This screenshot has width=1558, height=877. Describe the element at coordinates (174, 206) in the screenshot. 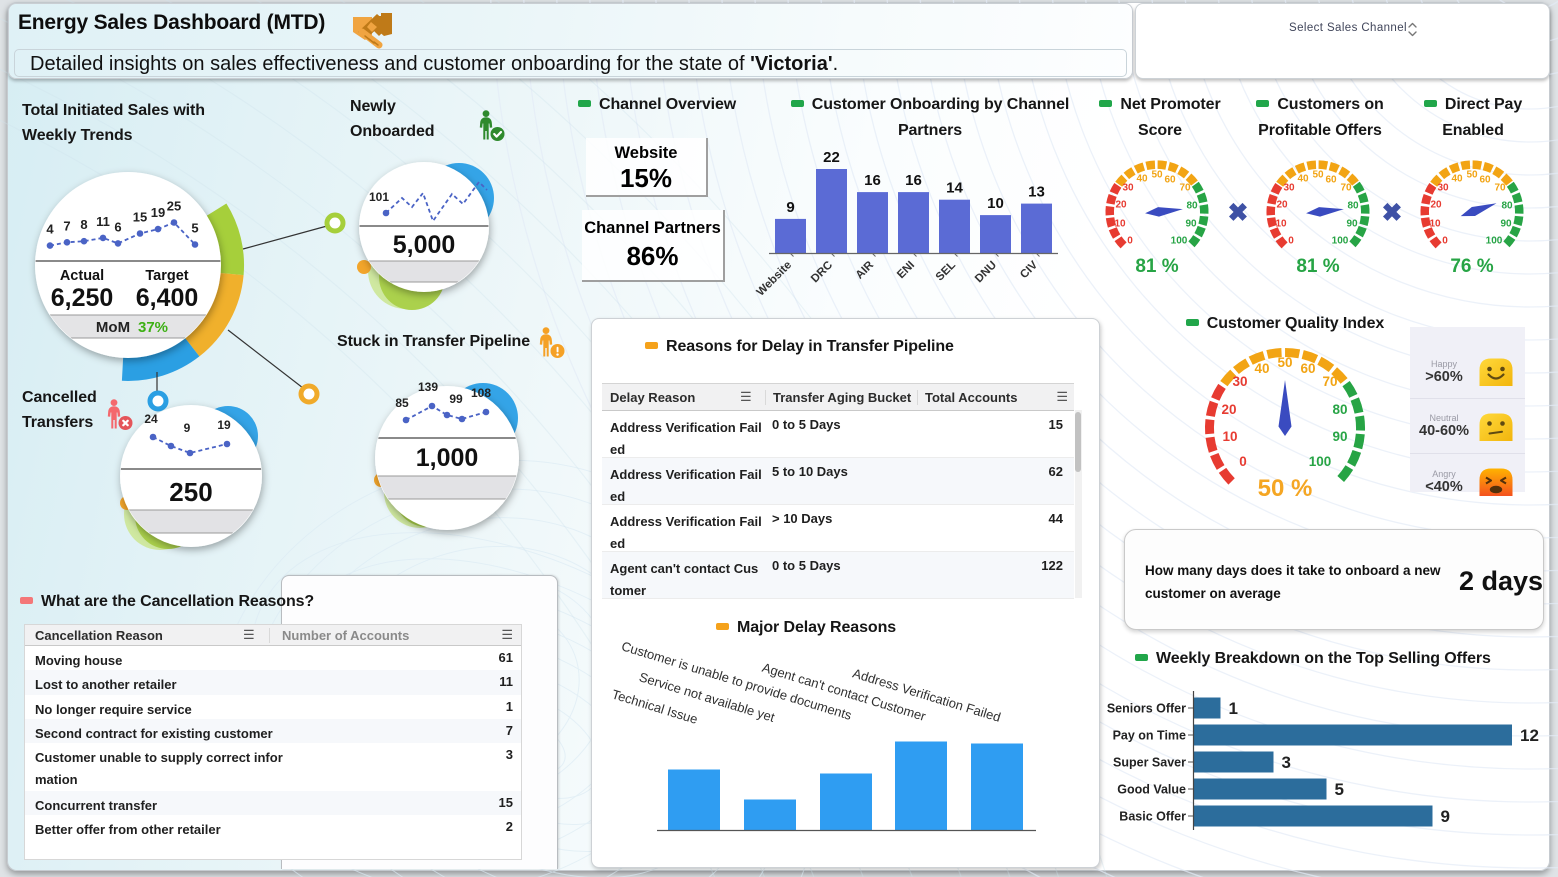

I see `svg-text: 25` at that location.